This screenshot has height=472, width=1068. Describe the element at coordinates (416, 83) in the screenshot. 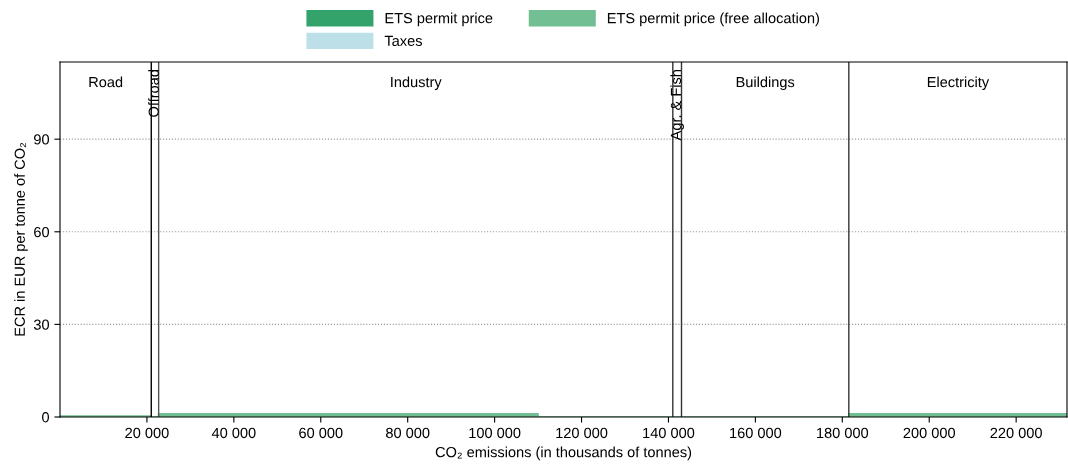

I see `annotation: Industry` at that location.